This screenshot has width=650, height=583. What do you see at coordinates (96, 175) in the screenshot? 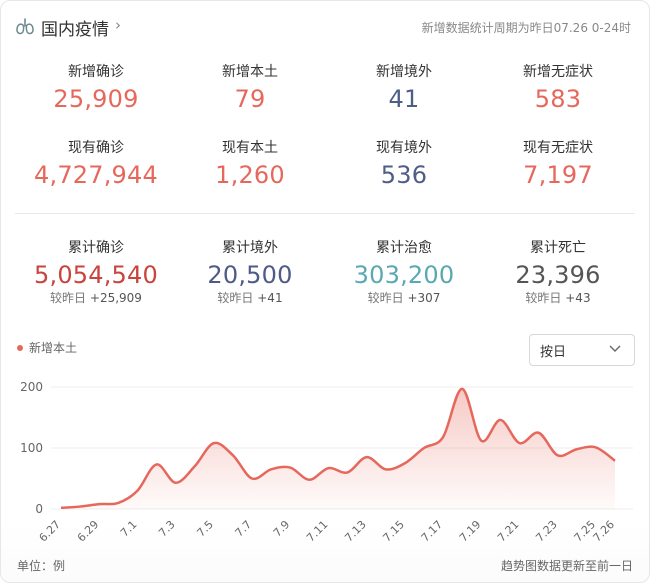
I see `stat-value: 4,727,944` at bounding box center [96, 175].